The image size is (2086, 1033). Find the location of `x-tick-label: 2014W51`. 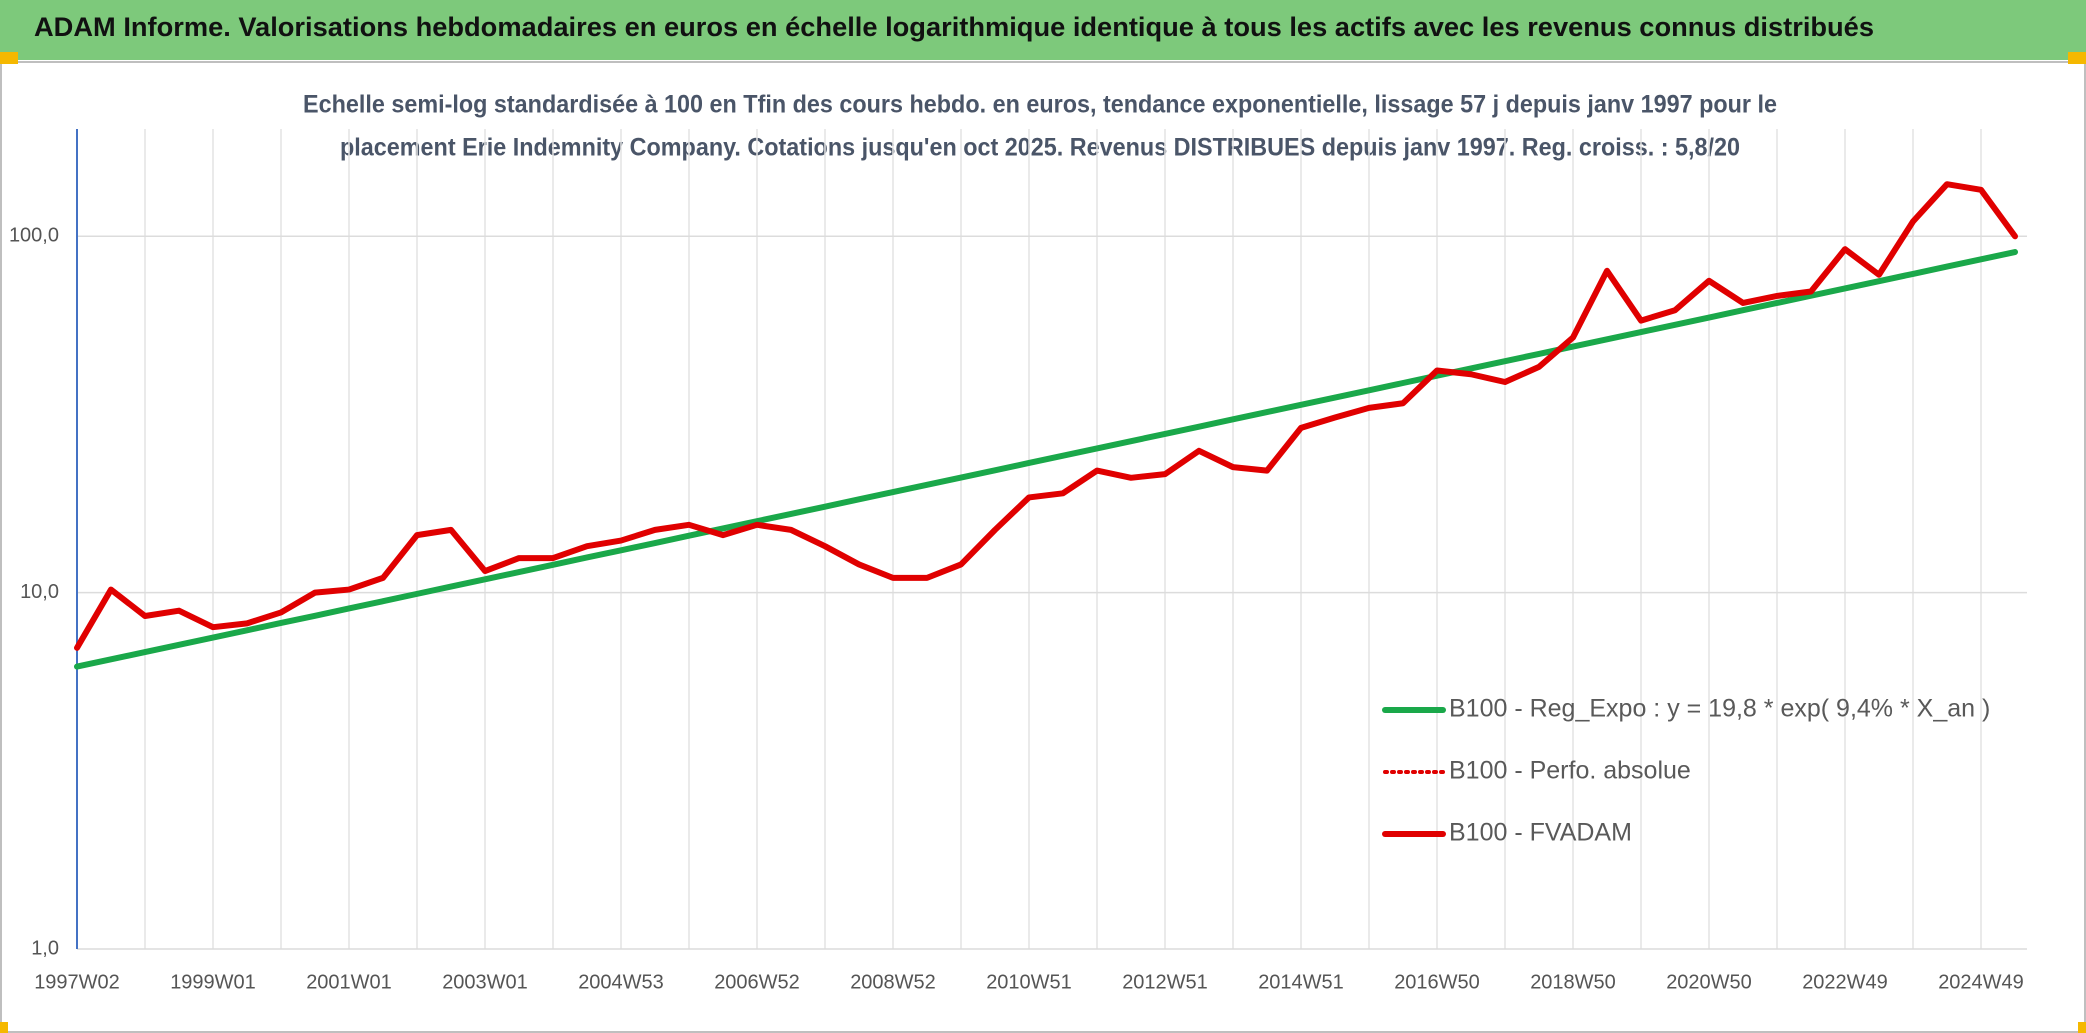

x-tick-label: 2014W51 is located at coordinates (1301, 982).